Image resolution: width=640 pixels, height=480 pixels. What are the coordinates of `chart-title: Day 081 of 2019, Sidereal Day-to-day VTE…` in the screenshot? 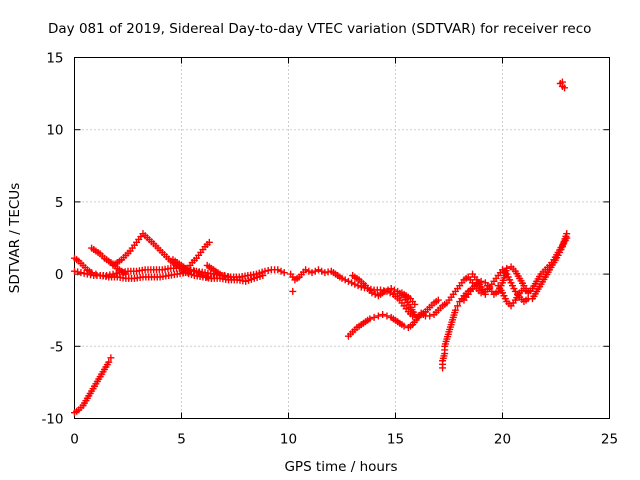 It's located at (319, 29).